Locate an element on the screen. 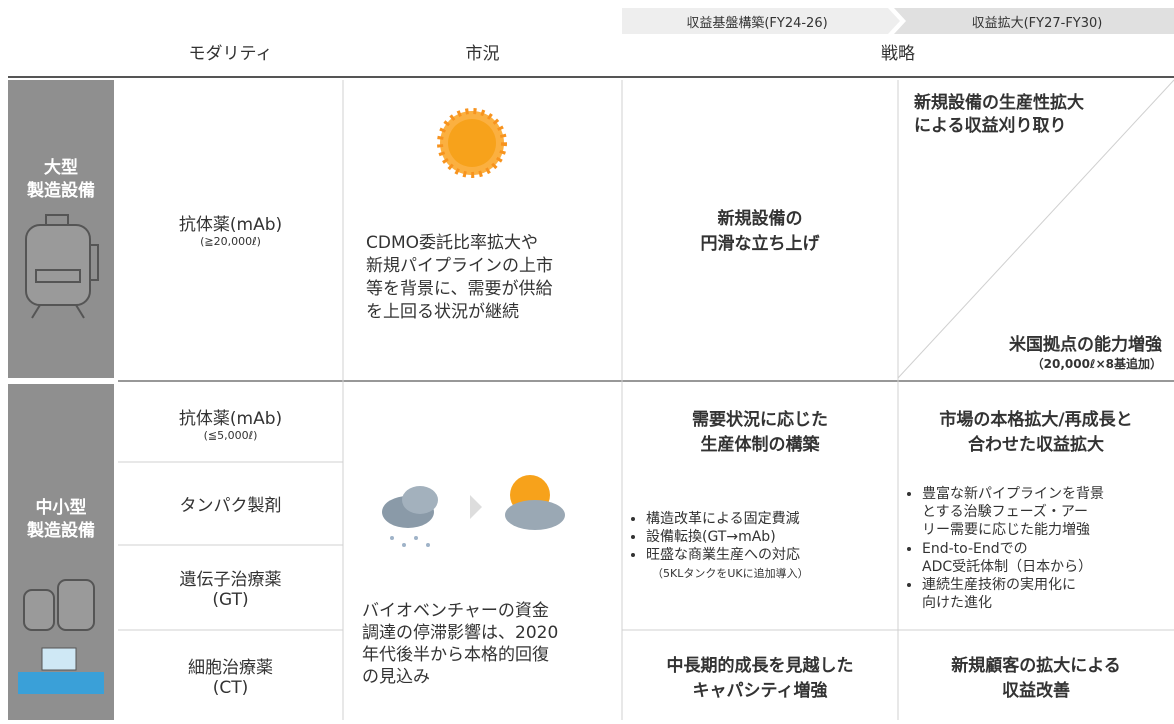  strategy-text: 米国拠点の能力増強 is located at coordinates (1085, 345).